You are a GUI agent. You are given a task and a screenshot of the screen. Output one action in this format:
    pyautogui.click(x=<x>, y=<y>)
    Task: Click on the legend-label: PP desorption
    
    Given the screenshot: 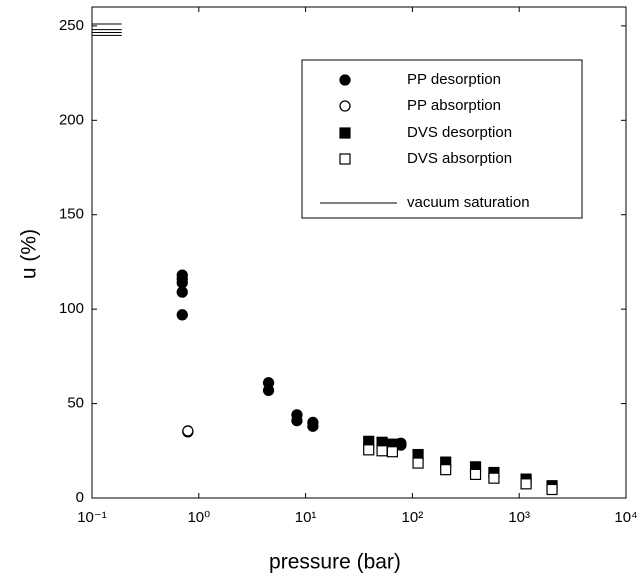 What is the action you would take?
    pyautogui.click(x=454, y=79)
    